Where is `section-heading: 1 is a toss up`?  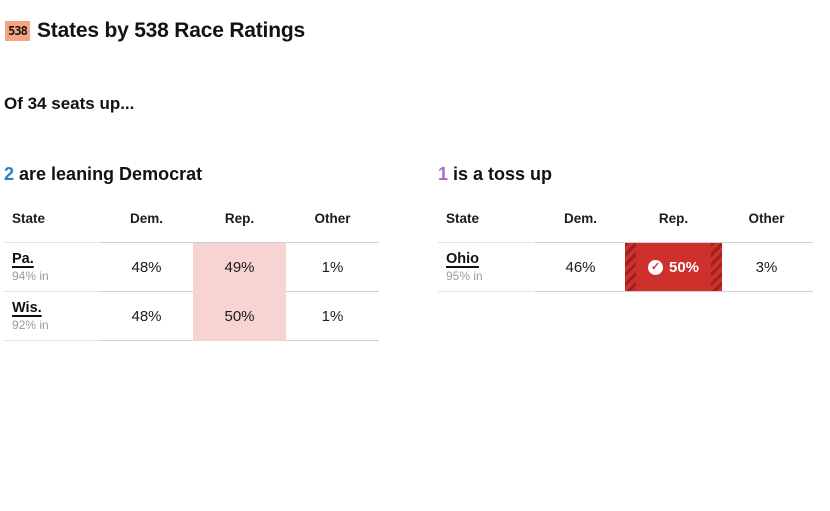 section-heading: 1 is a toss up is located at coordinates (625, 174).